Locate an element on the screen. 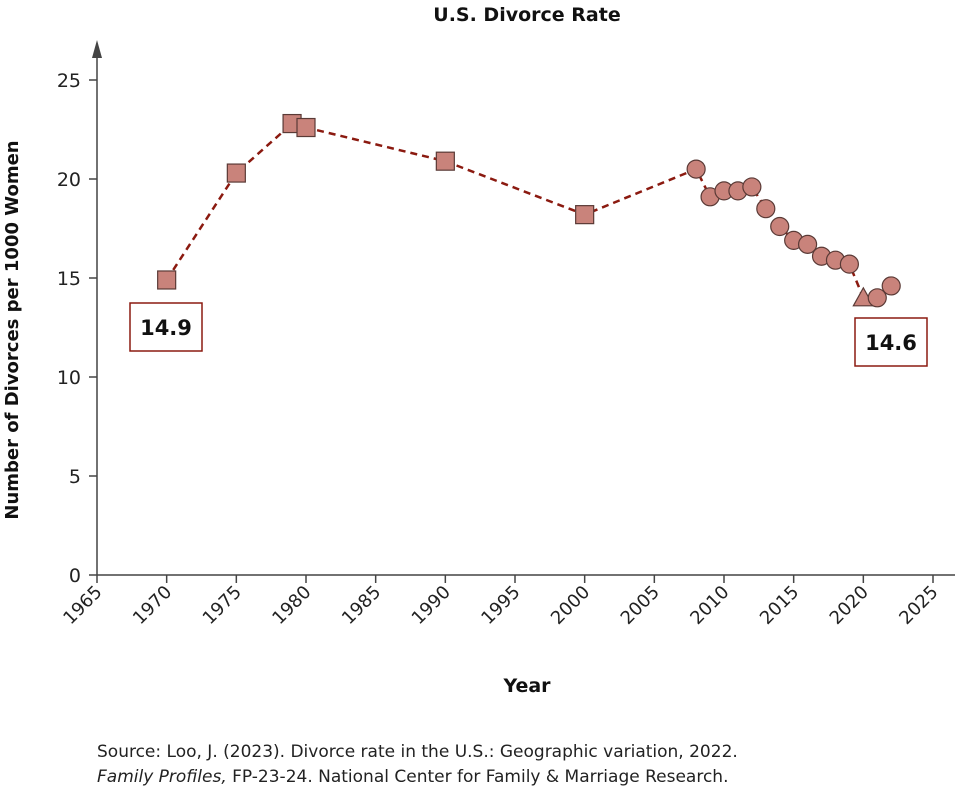  y-tick-label: 0 is located at coordinates (75, 576).